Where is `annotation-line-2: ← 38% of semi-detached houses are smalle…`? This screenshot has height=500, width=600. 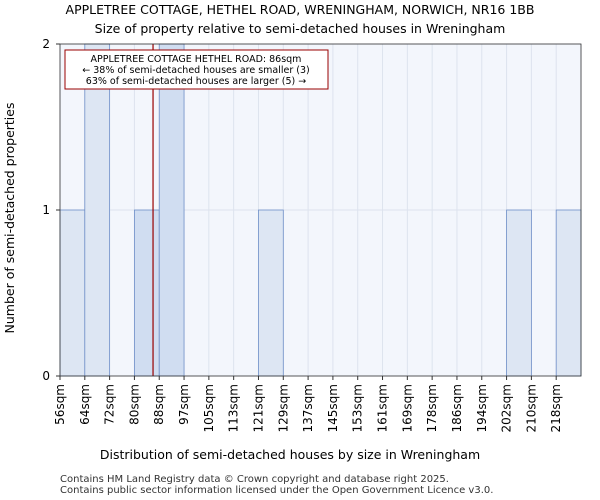 annotation-line-2: ← 38% of semi-detached houses are smalle… is located at coordinates (196, 70).